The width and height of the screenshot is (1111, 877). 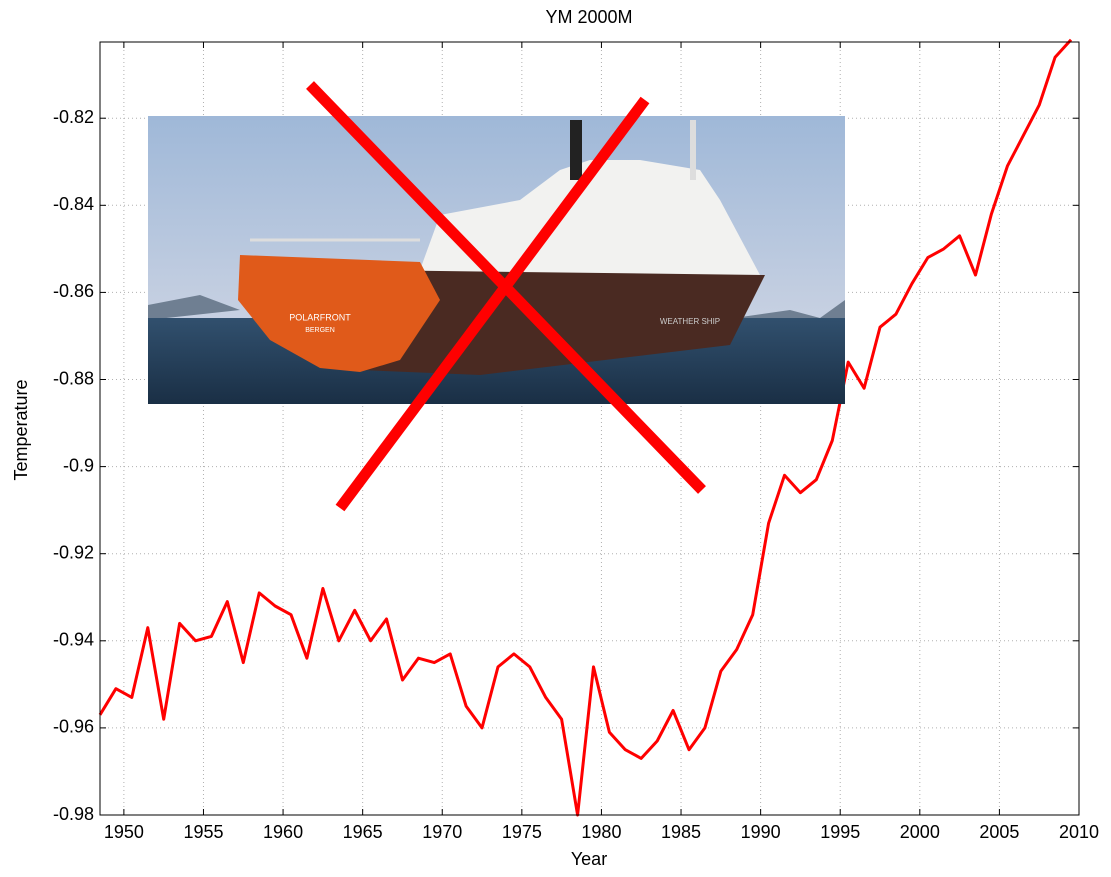 What do you see at coordinates (492, 304) in the screenshot?
I see `cross-line` at bounding box center [492, 304].